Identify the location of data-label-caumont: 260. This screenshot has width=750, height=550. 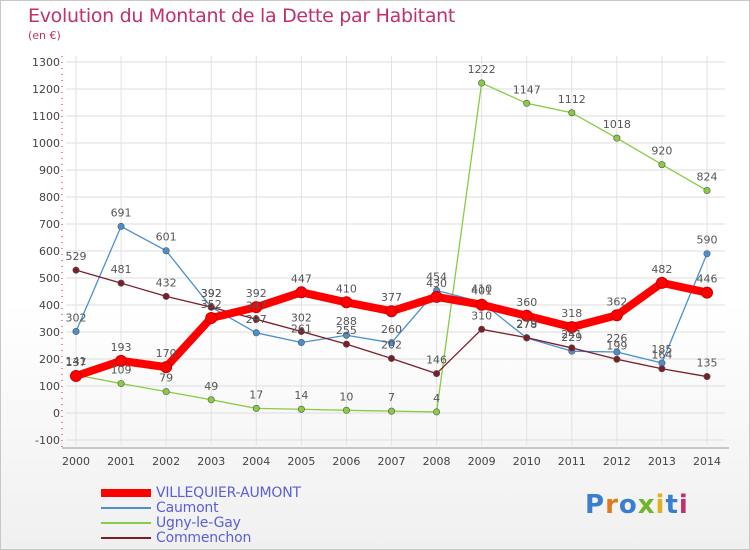
(391, 329).